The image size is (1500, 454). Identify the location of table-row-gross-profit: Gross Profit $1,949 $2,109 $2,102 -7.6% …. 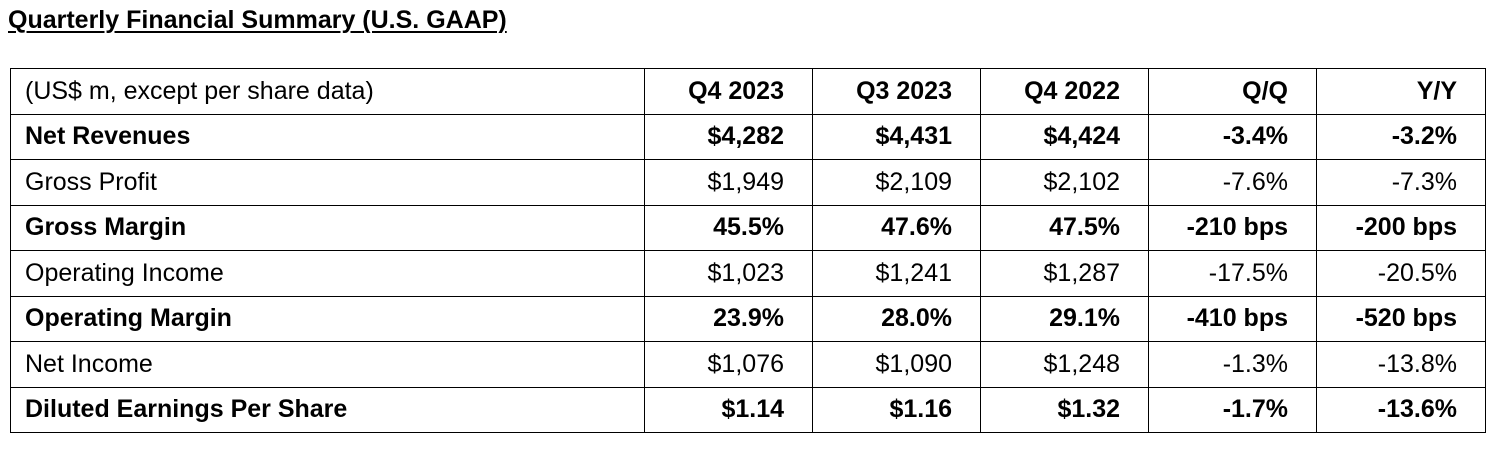
(748, 182).